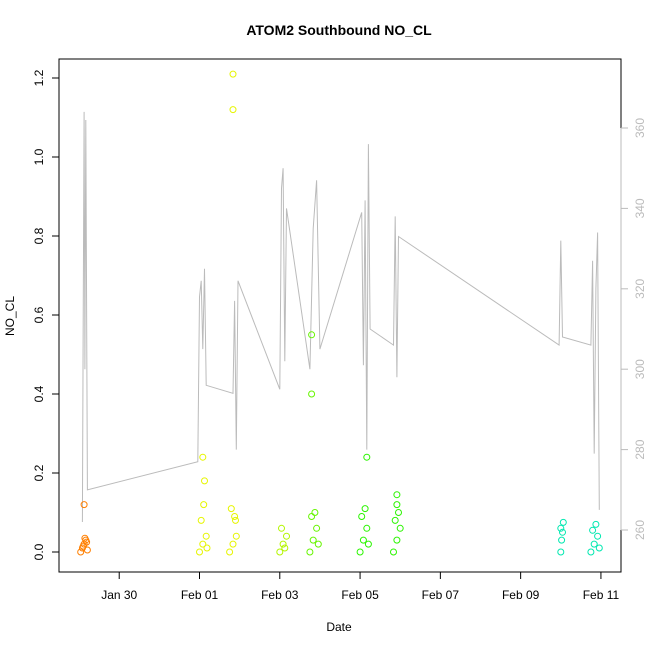  I want to click on y2-tick-label: 260, so click(640, 530).